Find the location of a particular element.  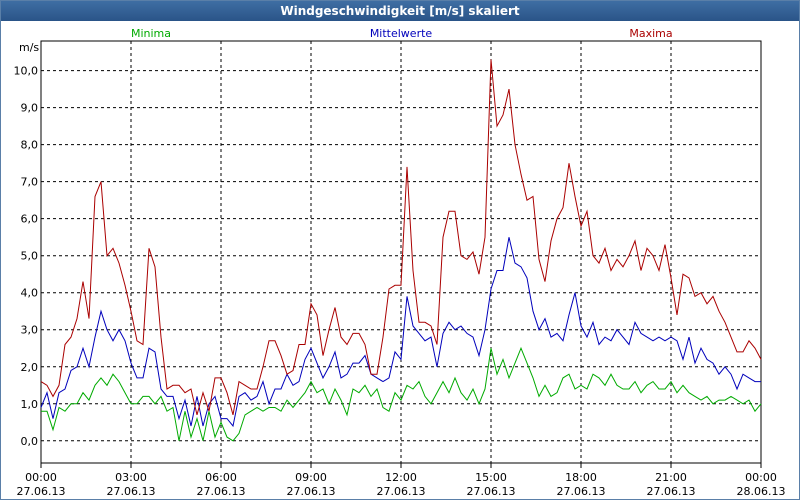

y-axis-label: m/s is located at coordinates (29, 47).